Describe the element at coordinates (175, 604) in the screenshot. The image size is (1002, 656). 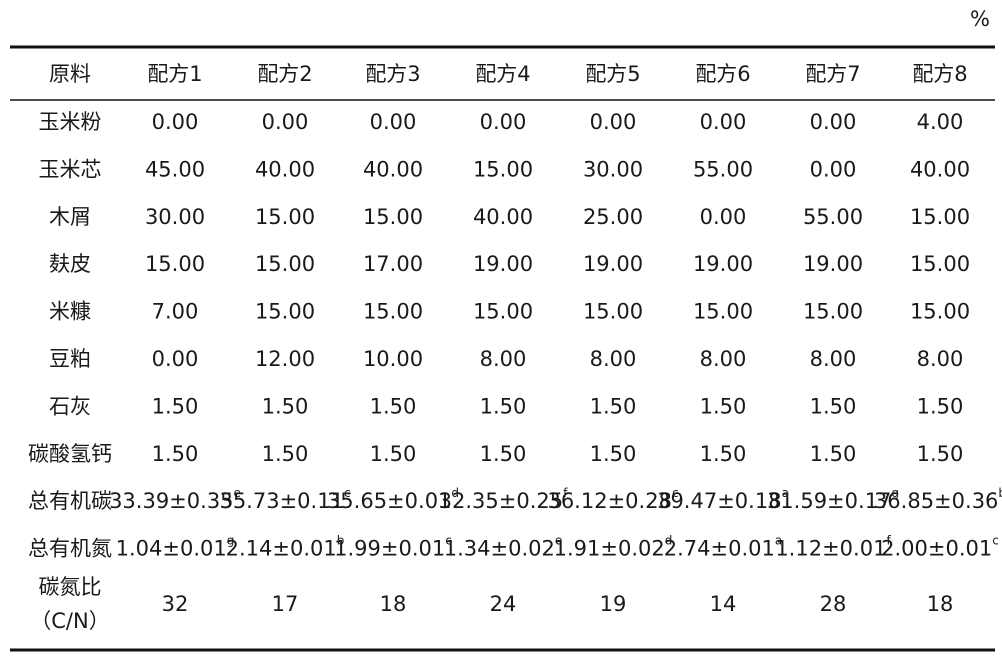
I see `cell: 32` at that location.